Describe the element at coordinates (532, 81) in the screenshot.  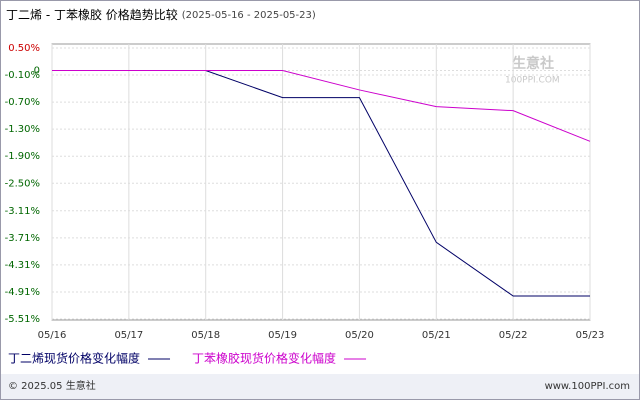
I see `watermark: 100PPI.COM` at that location.